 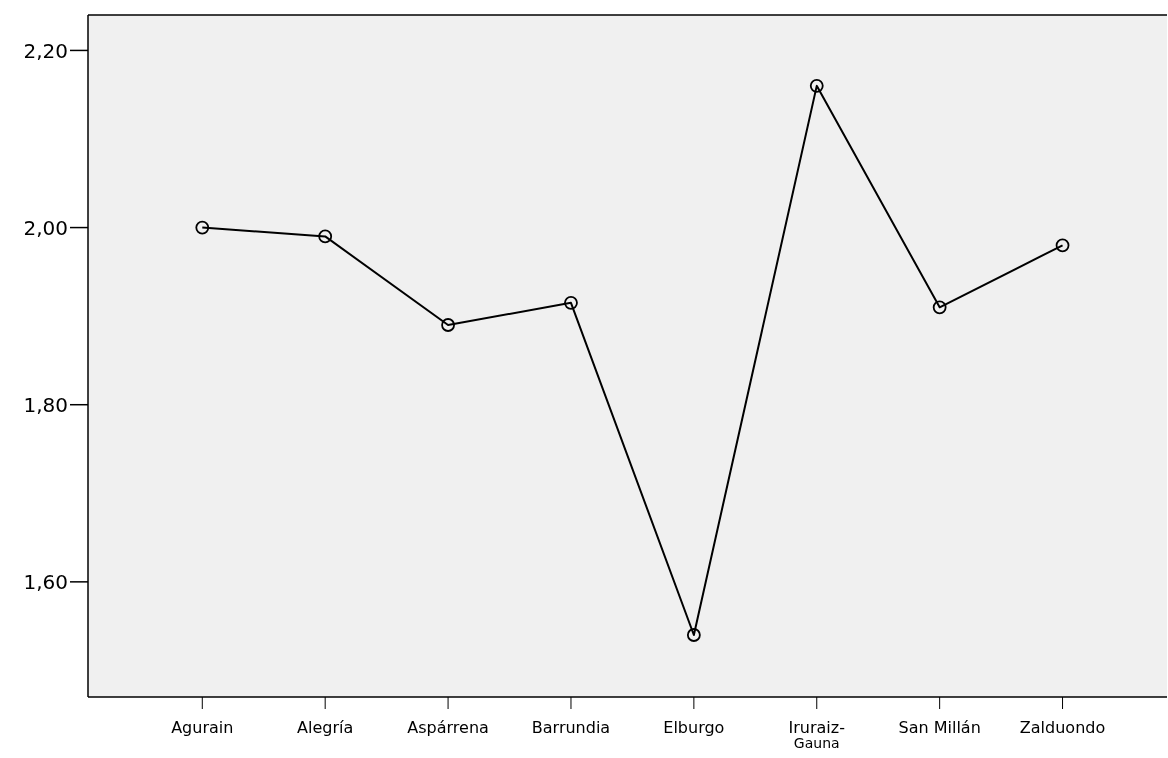 What do you see at coordinates (694, 727) in the screenshot?
I see `x-tick-label: Elburgo` at bounding box center [694, 727].